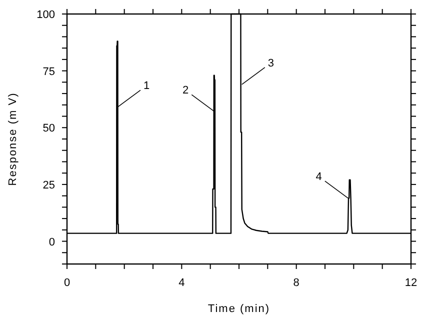 Image resolution: width=424 pixels, height=324 pixels. What do you see at coordinates (13, 139) in the screenshot?
I see `y-axis-title: Response (m V)` at bounding box center [13, 139].